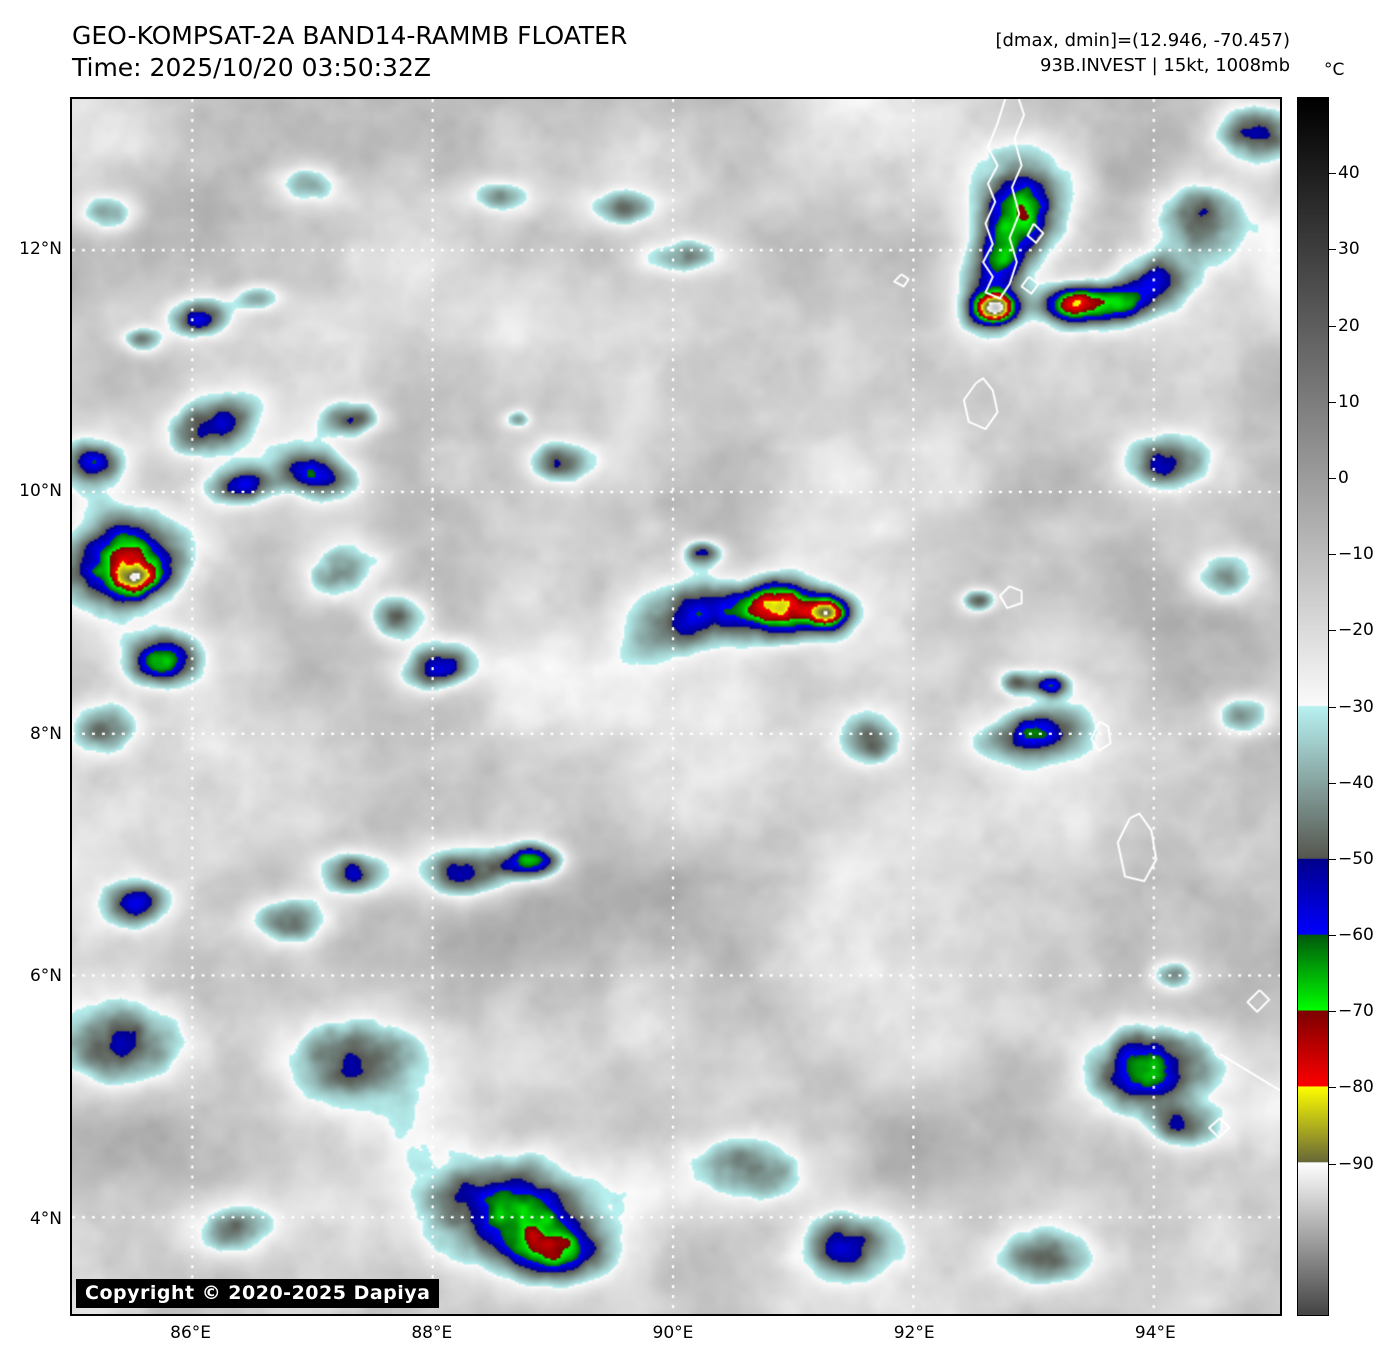  I want to click on lat-tick-6°N: 6°N, so click(45, 976).